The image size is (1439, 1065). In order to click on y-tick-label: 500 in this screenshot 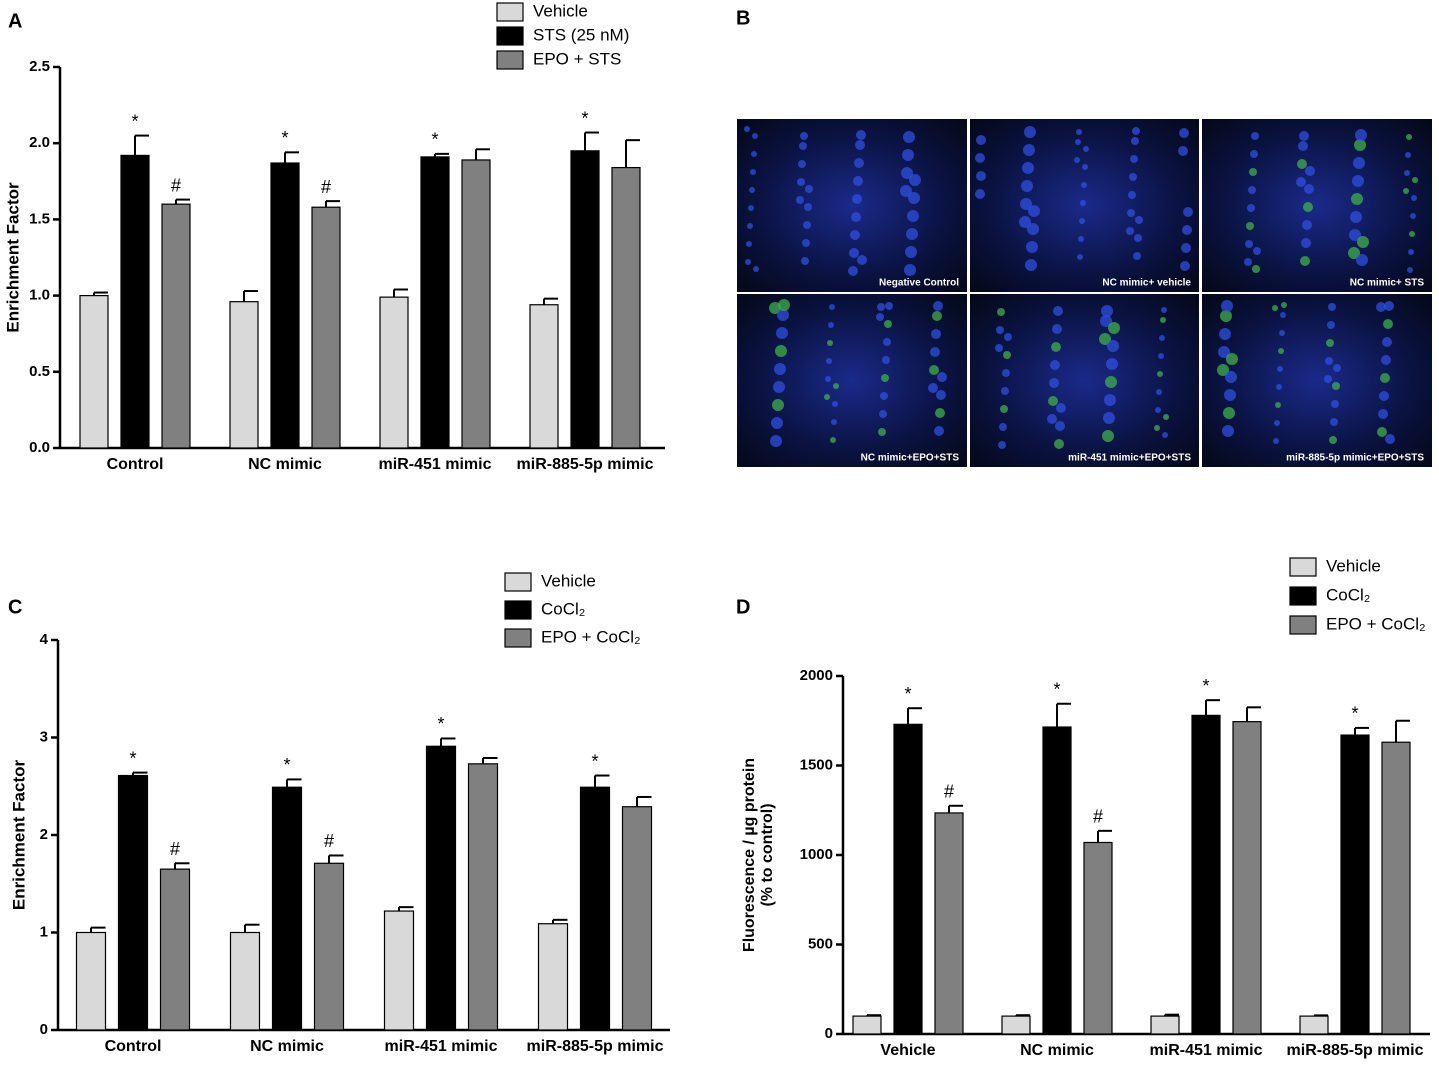, I will do `click(820, 943)`.